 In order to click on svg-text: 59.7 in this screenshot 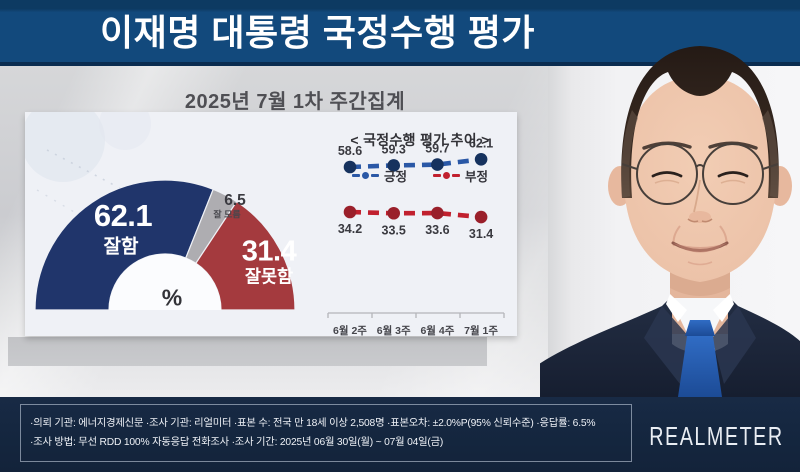, I will do `click(437, 149)`.